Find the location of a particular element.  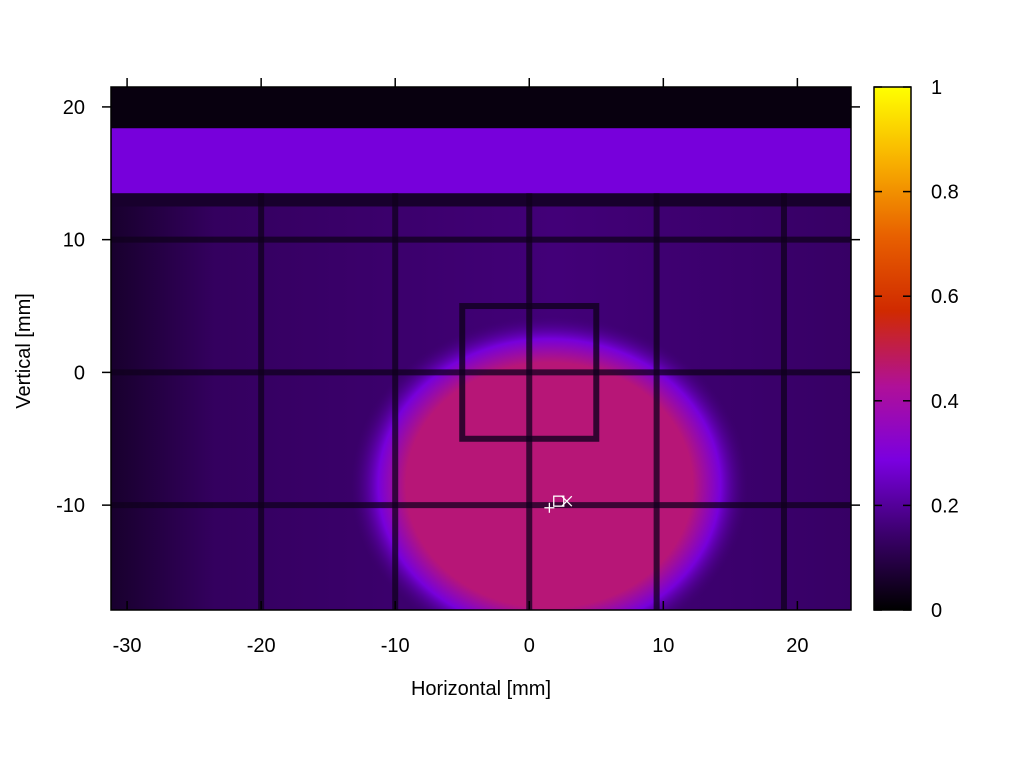

colorbar is located at coordinates (892, 348).